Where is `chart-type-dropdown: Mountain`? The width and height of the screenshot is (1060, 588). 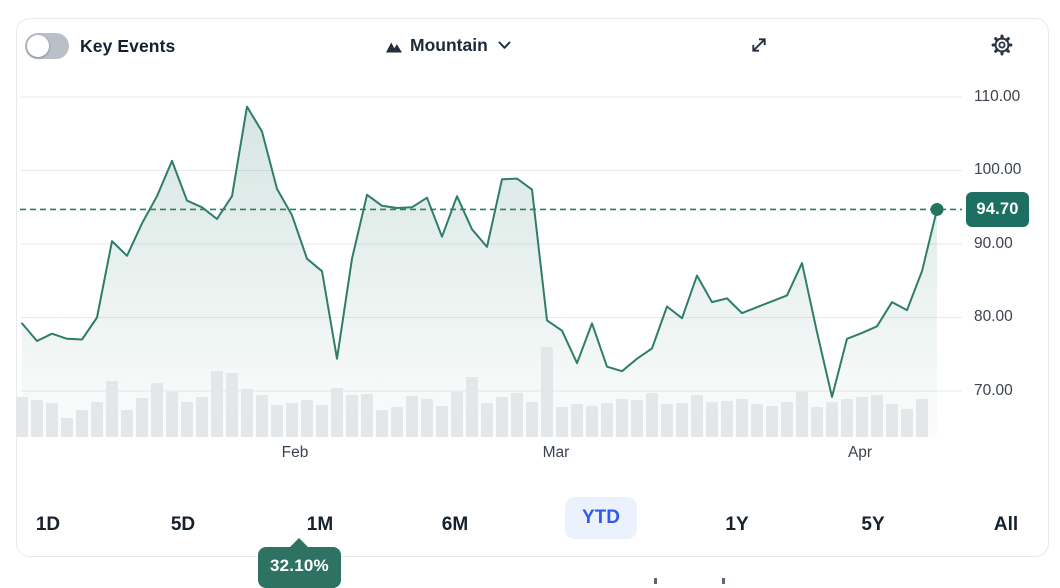 chart-type-dropdown: Mountain is located at coordinates (448, 45).